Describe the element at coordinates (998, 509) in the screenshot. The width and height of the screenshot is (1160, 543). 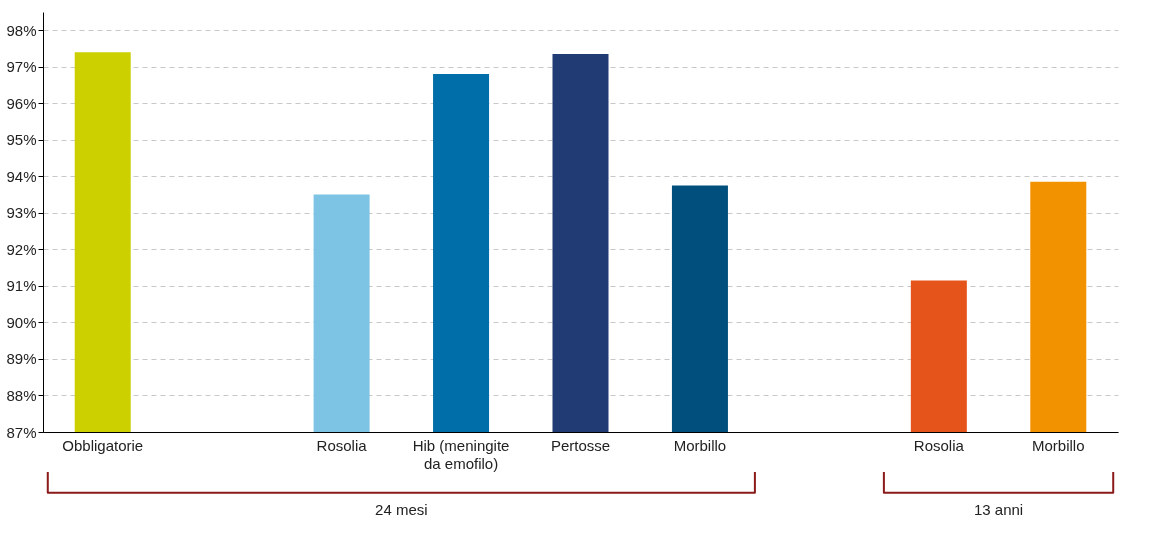
I see `text: 13 anni` at that location.